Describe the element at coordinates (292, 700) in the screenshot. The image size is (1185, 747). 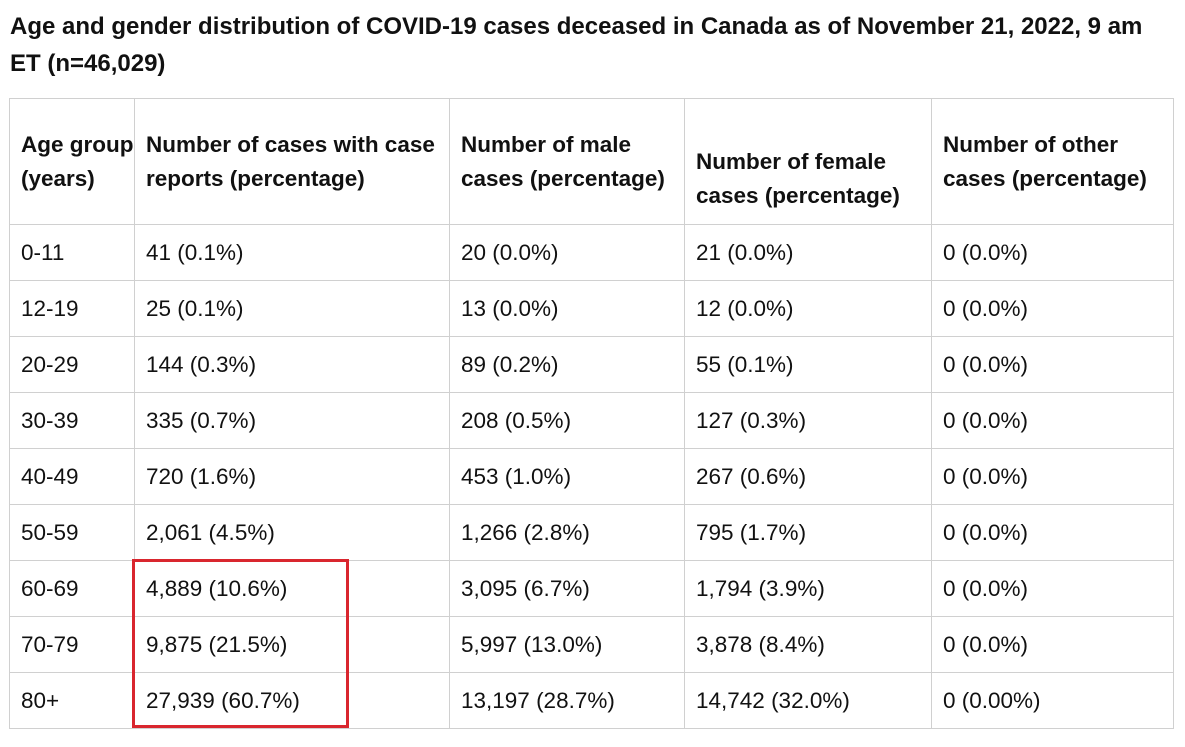
I see `cell-total-cases: 27,939 (60.7%)` at that location.